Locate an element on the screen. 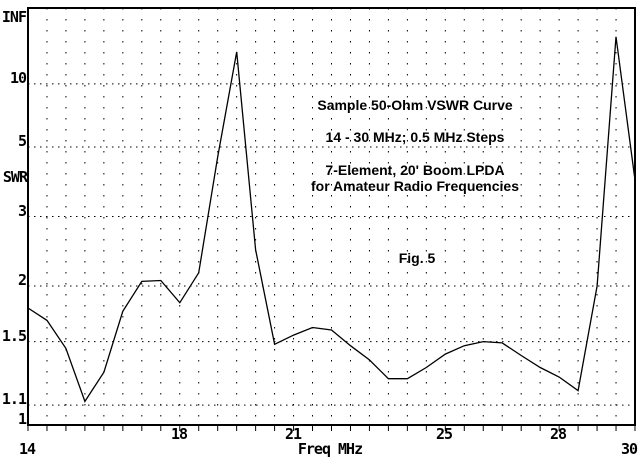  y-tick-label: 5 is located at coordinates (22, 141).